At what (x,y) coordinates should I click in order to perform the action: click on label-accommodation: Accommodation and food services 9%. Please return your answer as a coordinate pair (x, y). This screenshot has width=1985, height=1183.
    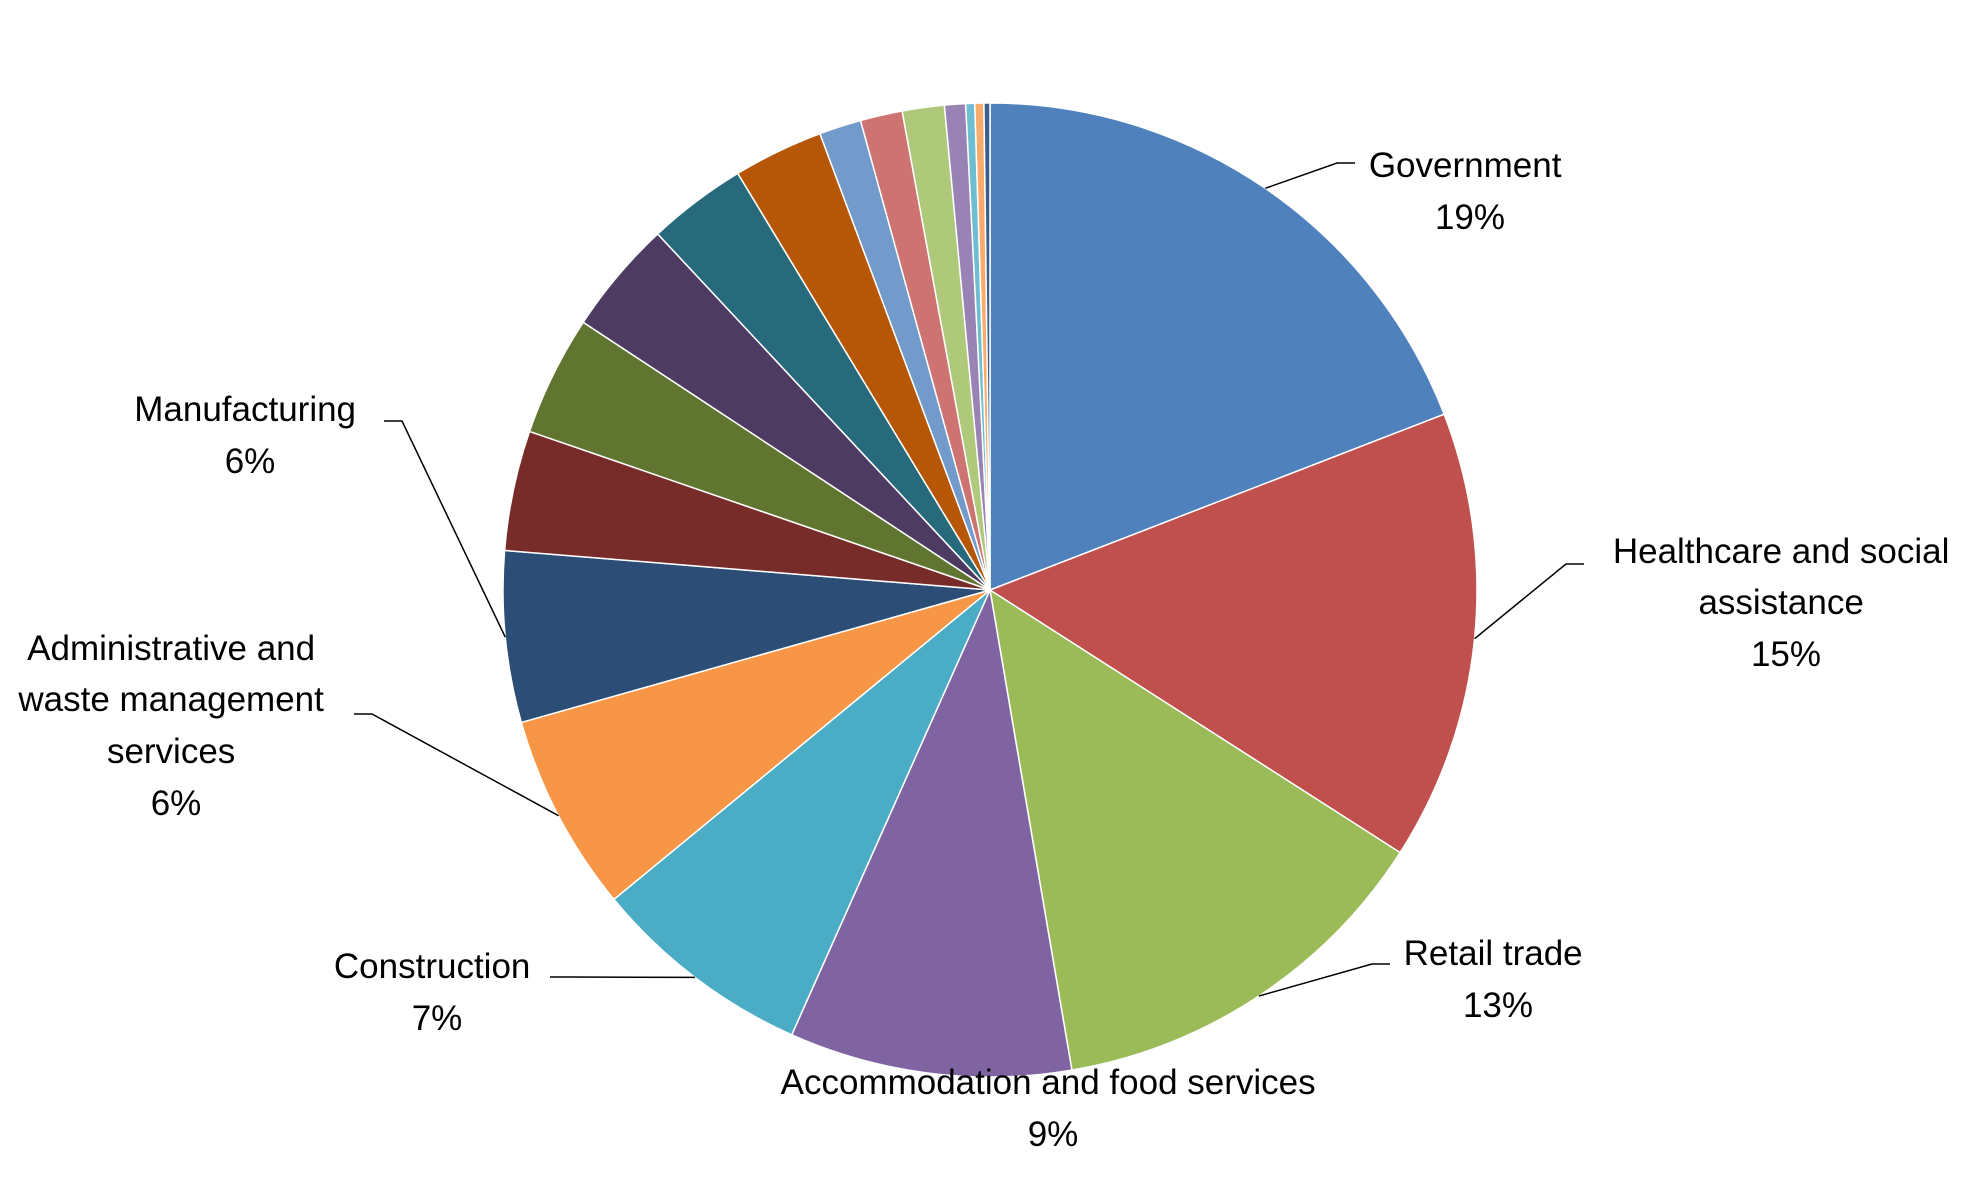
    Looking at the image, I should click on (1053, 1108).